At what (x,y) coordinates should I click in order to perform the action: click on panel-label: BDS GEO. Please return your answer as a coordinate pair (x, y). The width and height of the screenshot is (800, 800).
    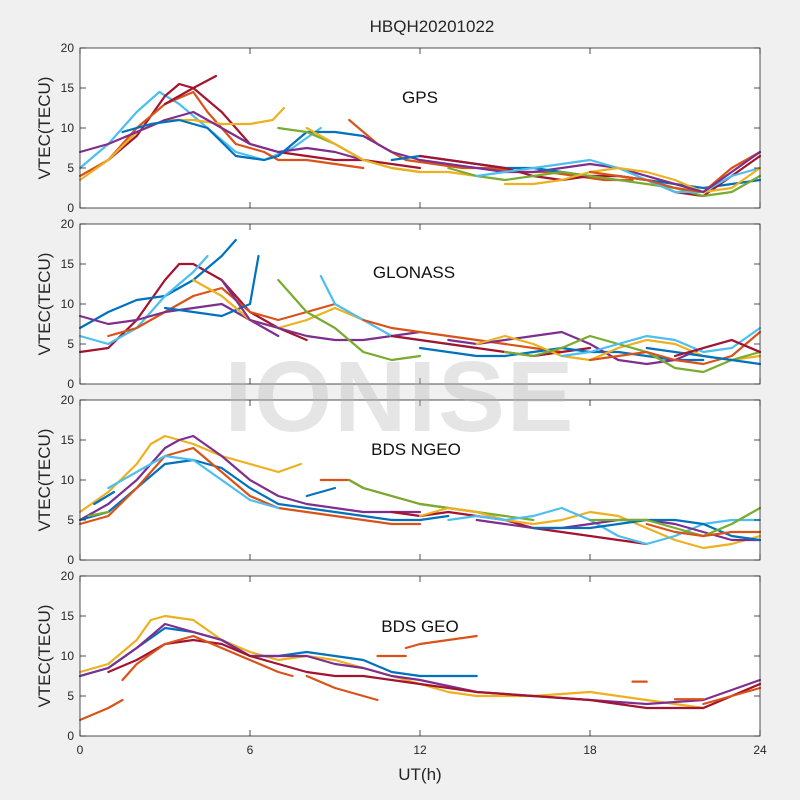
    Looking at the image, I should click on (419, 626).